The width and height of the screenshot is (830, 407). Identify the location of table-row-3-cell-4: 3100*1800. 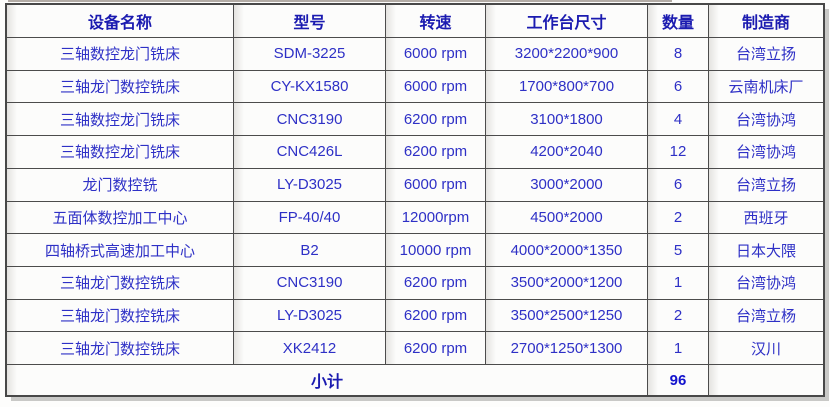
(567, 120).